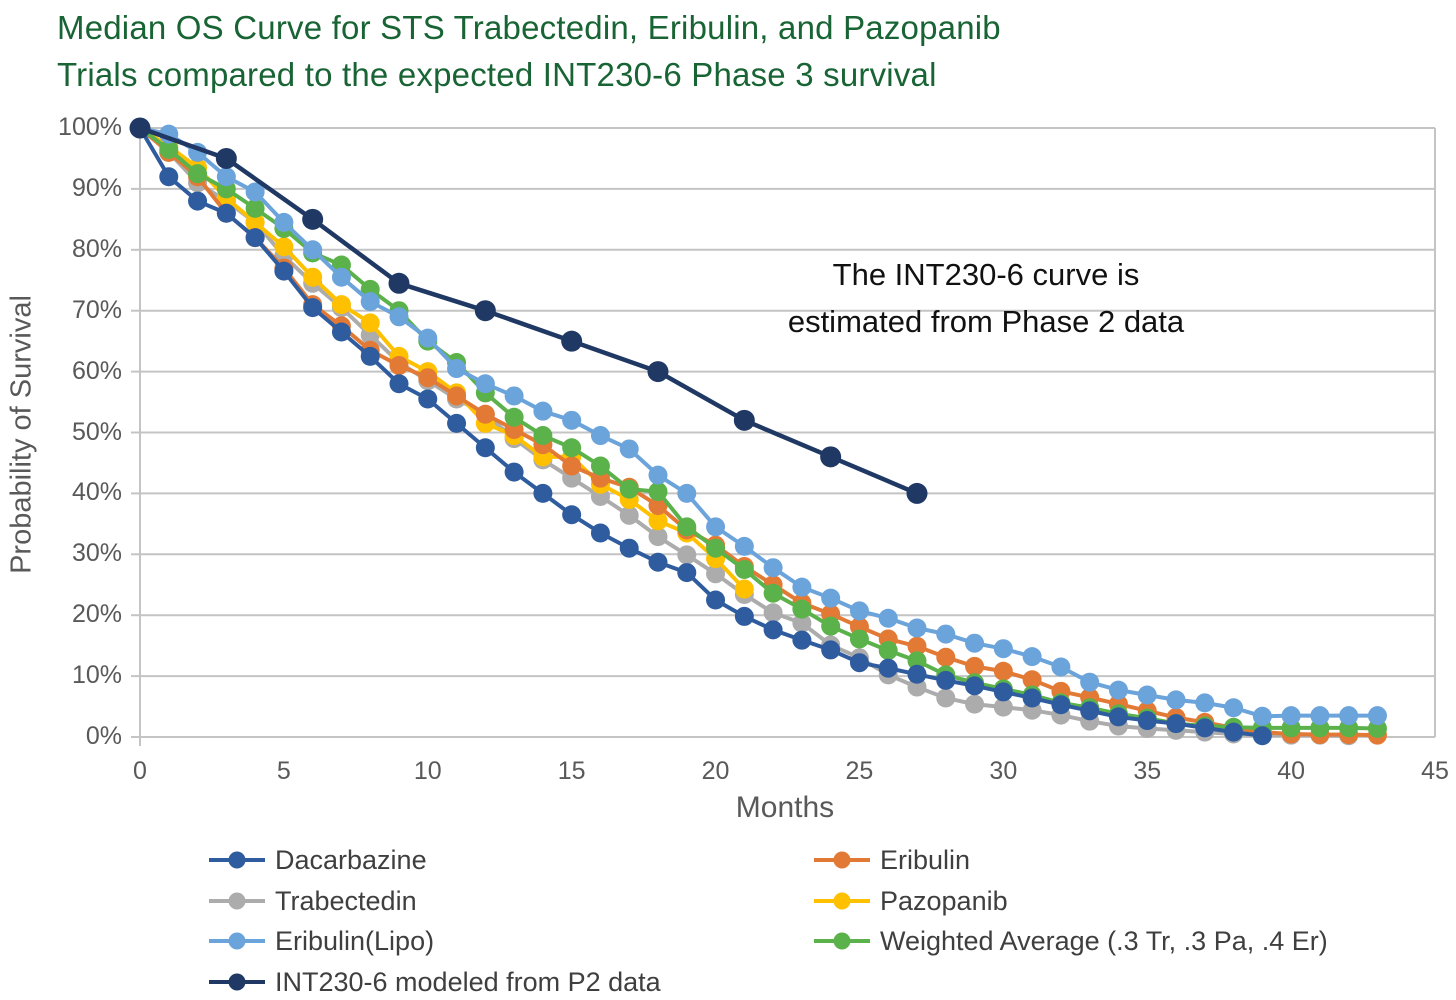 This screenshot has width=1456, height=1000. Describe the element at coordinates (96, 370) in the screenshot. I see `y-tick-label-60: 60%` at that location.